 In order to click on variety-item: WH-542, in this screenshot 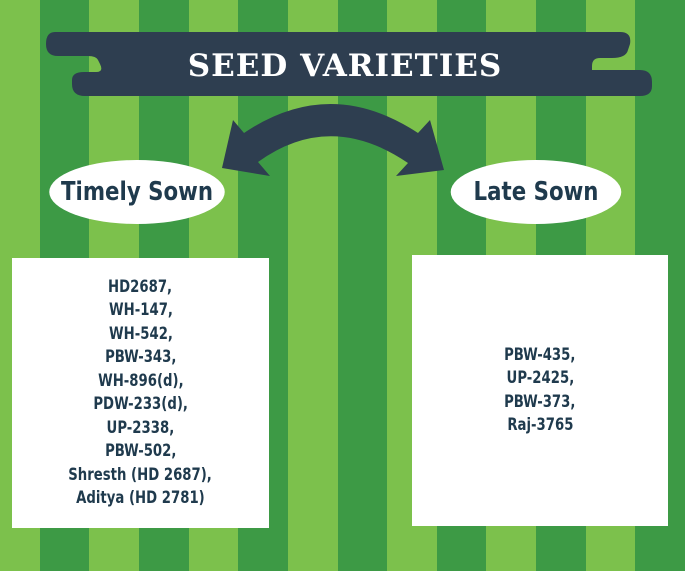, I will do `click(140, 333)`.